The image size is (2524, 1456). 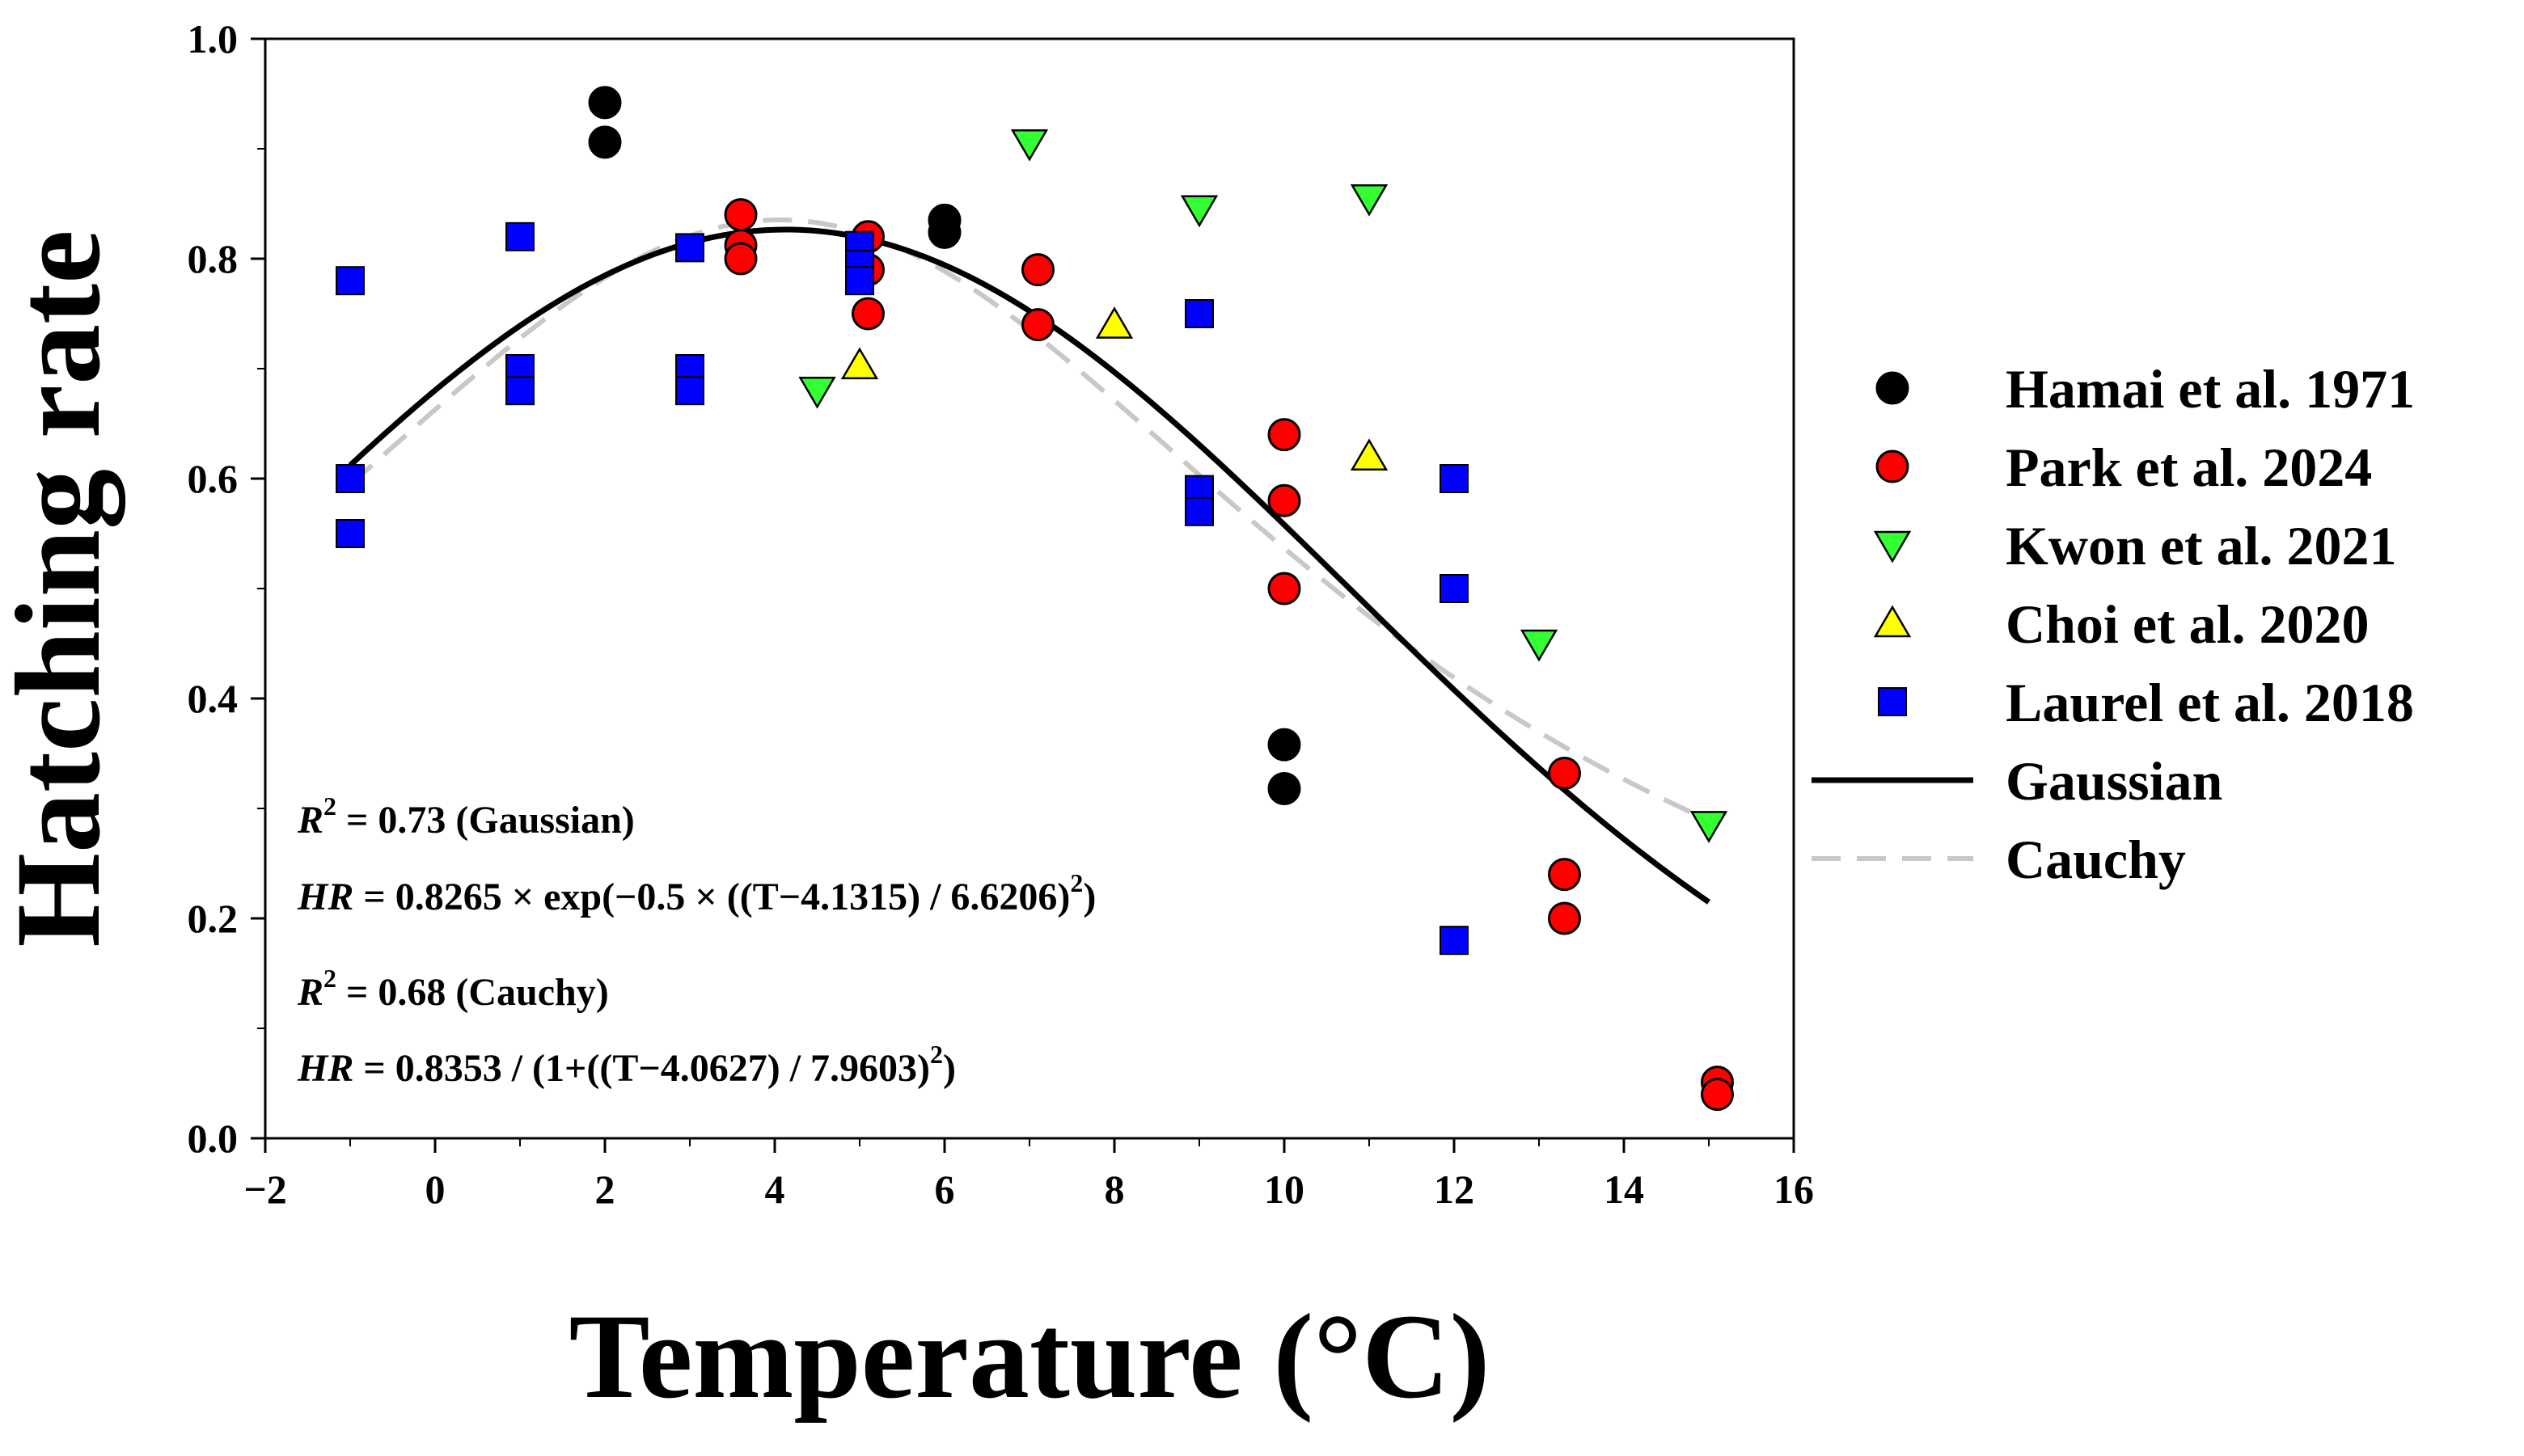 I want to click on x-tick-label: 4, so click(x=775, y=1189).